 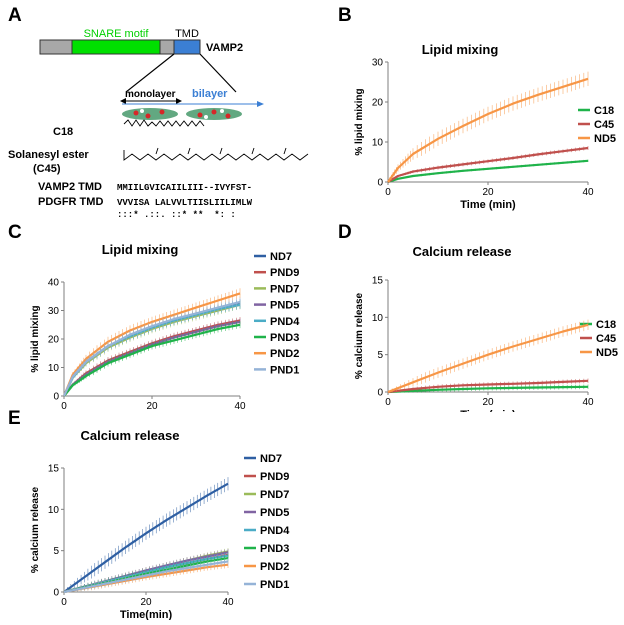 What do you see at coordinates (129, 435) in the screenshot?
I see `chart-e-title: Calcium release` at bounding box center [129, 435].